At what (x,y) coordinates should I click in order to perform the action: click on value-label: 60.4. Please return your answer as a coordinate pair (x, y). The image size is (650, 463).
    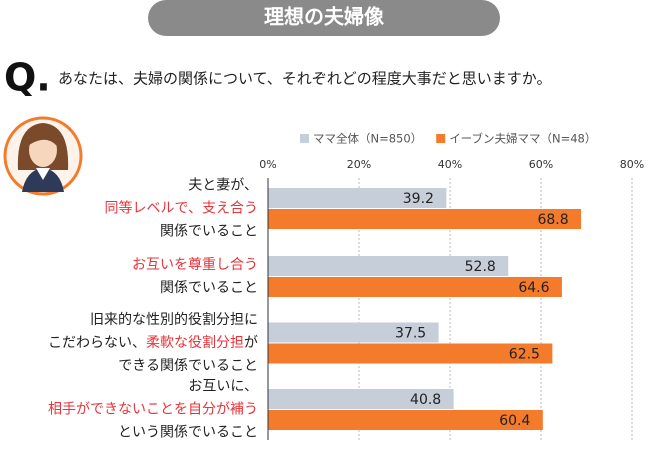
    Looking at the image, I should click on (514, 421).